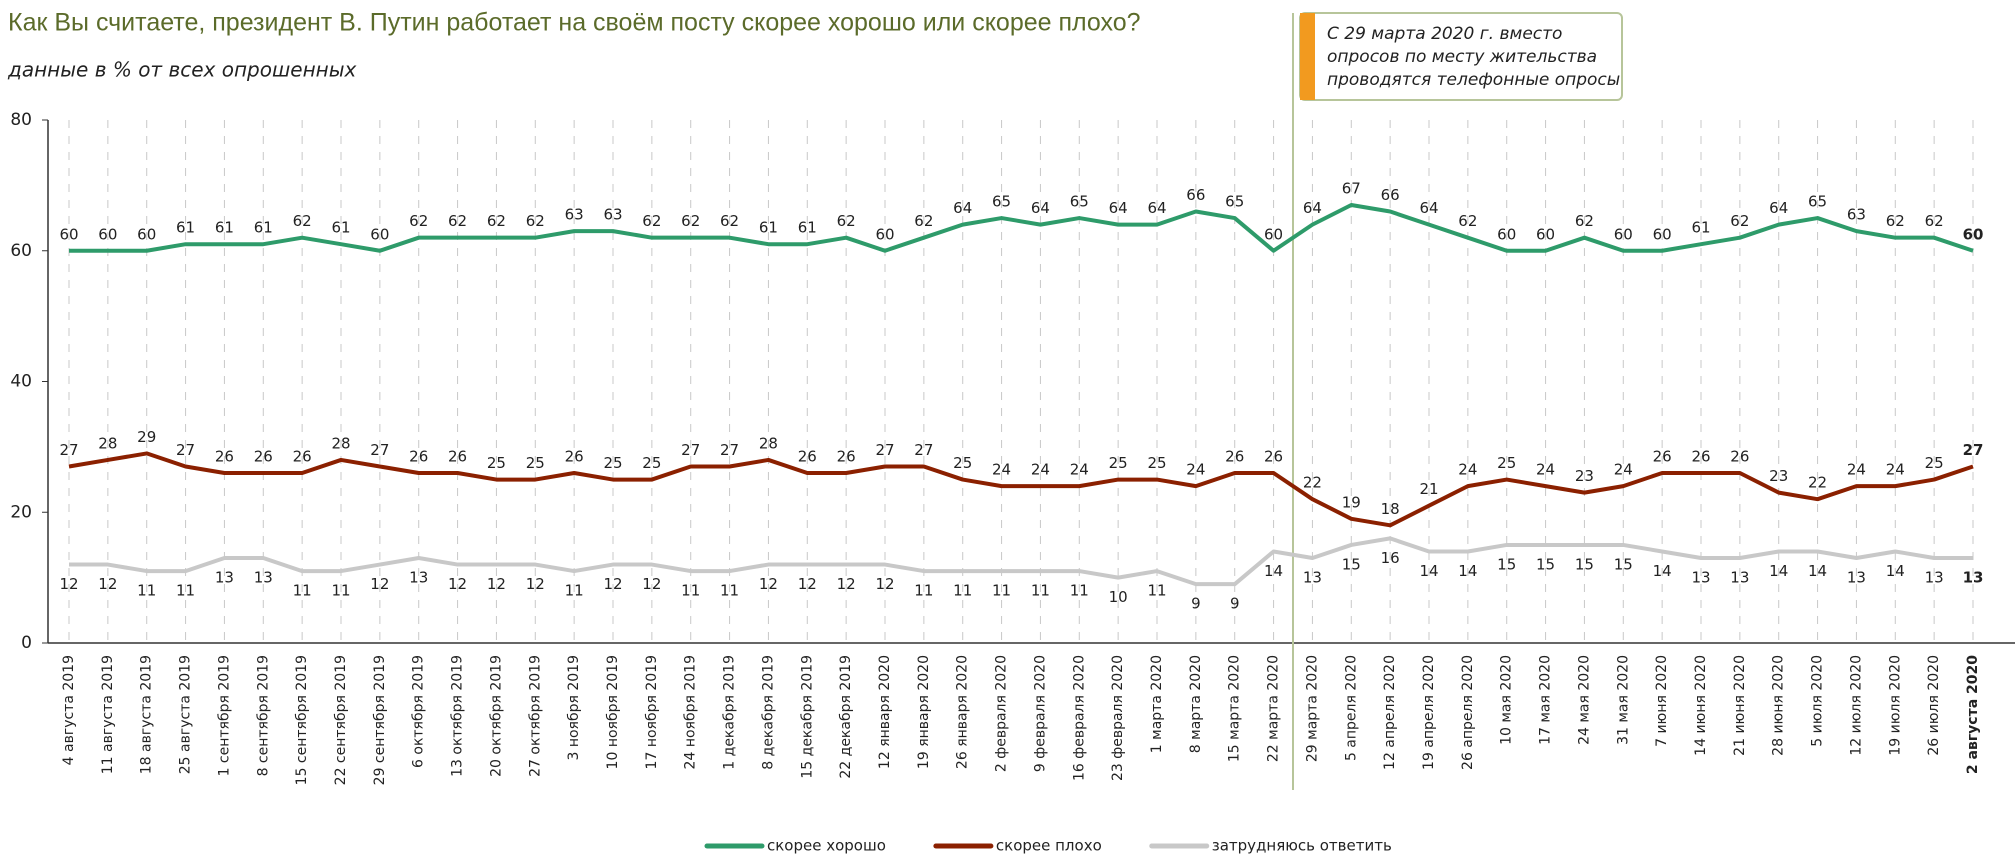  Describe the element at coordinates (1351, 502) in the screenshot. I see `value-label: 19` at that location.